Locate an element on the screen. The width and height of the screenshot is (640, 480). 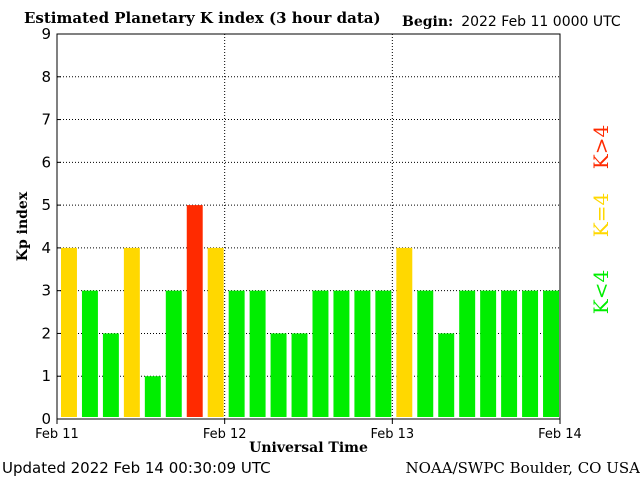
begin-time: Begin: 2022 Feb 11 0000 UTC is located at coordinates (511, 22).